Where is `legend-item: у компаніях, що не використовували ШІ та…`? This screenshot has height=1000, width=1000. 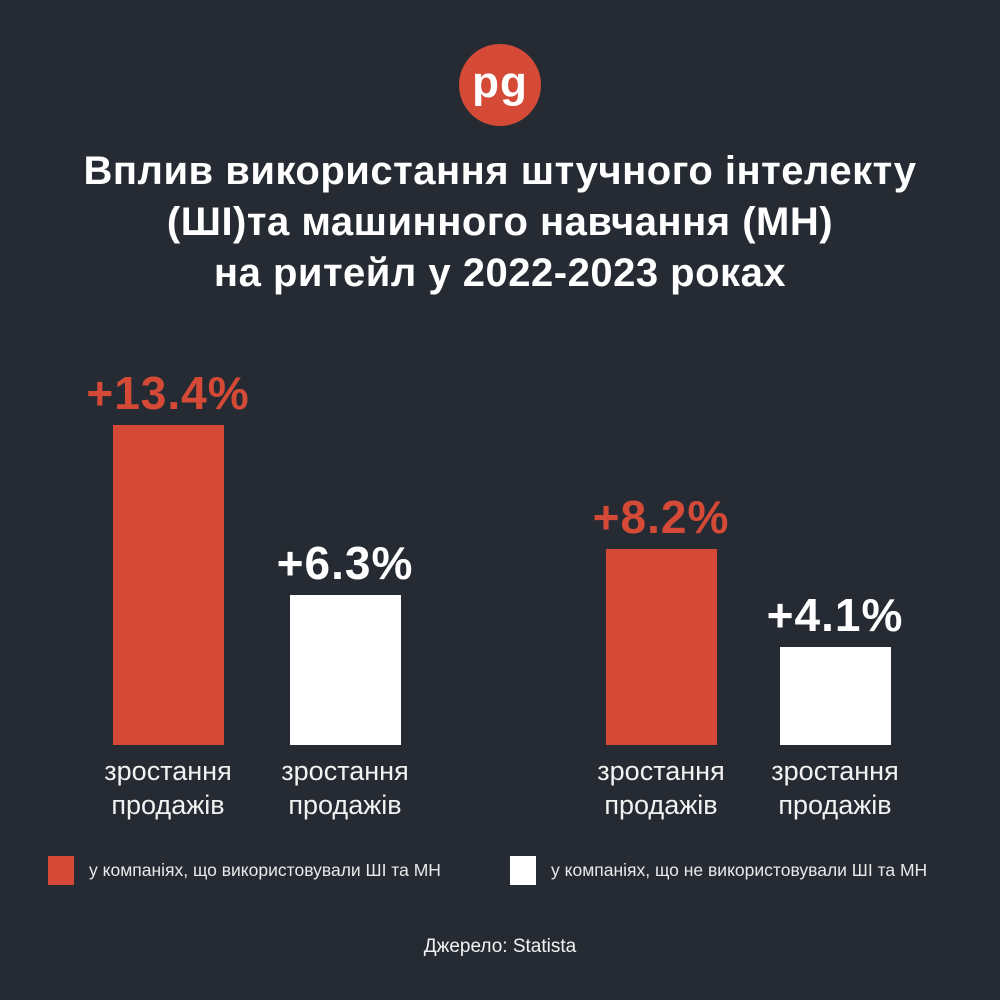
legend-item: у компаніях, що не використовували ШІ та… is located at coordinates (718, 870).